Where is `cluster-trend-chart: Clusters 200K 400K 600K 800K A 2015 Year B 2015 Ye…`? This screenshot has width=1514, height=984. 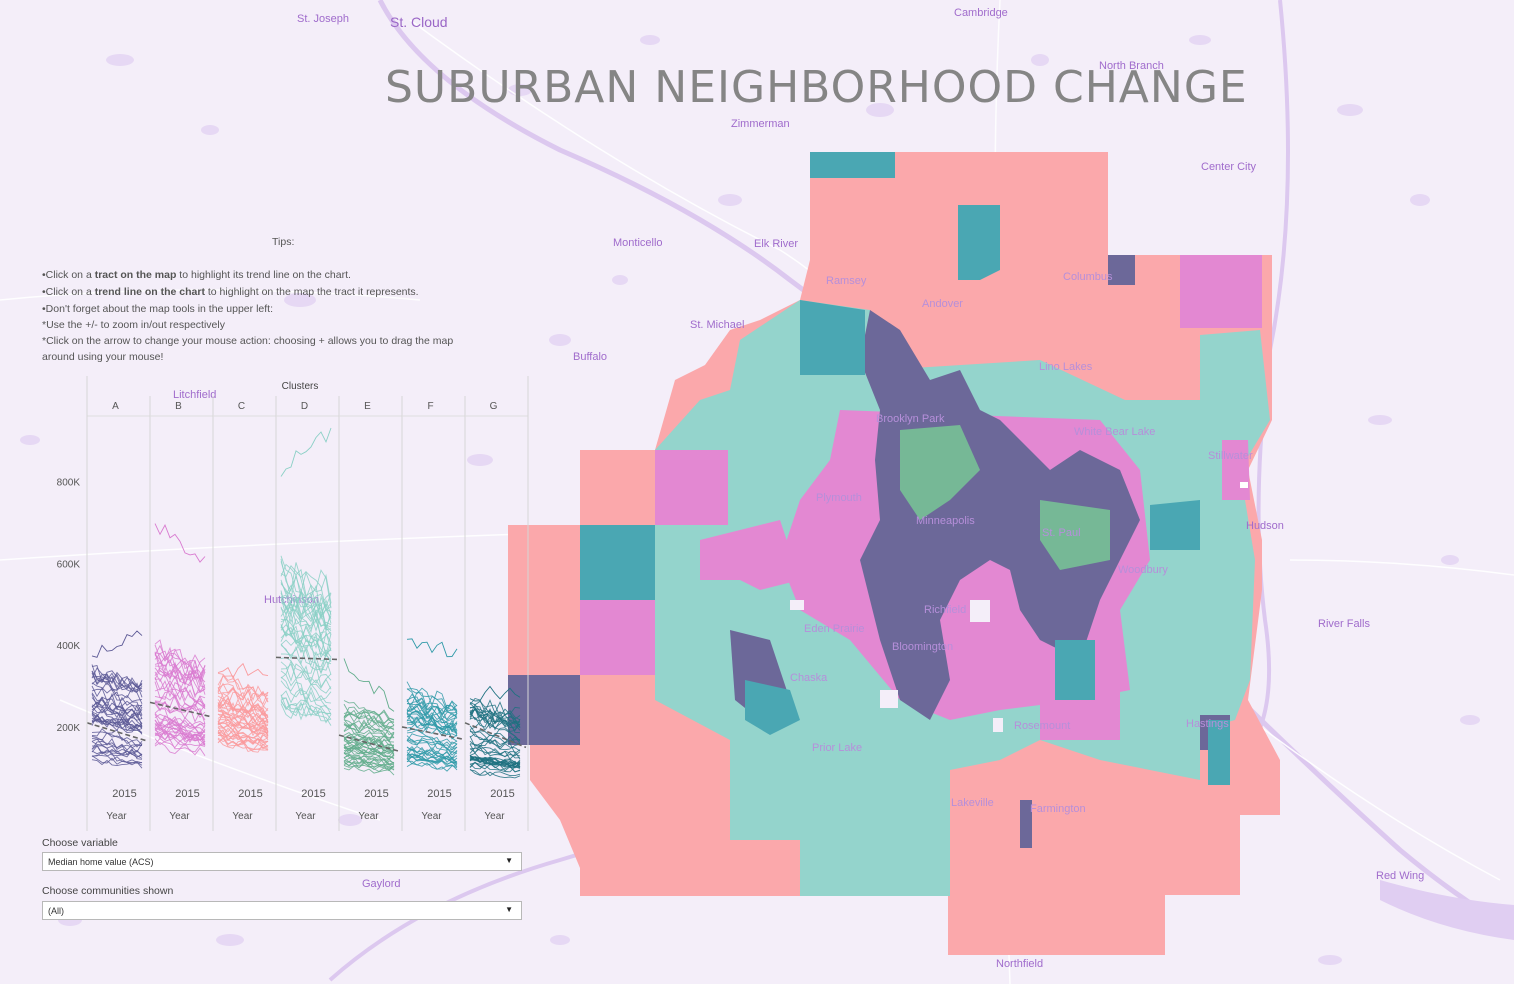 cluster-trend-chart: Clusters 200K 400K 600K 800K A 2015 Year B 2015 Ye… is located at coordinates (285, 603).